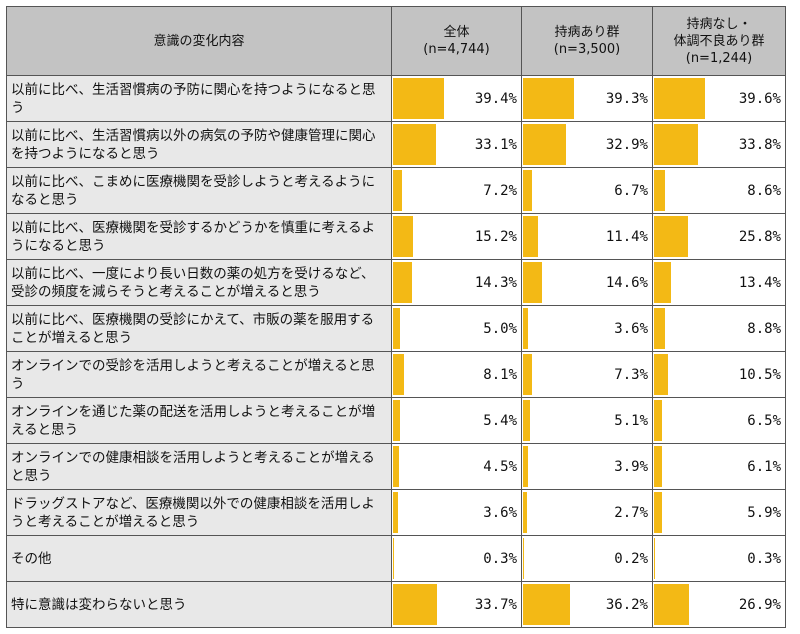 Image resolution: width=800 pixels, height=634 pixels. I want to click on value-cell: 11.4%, so click(587, 236).